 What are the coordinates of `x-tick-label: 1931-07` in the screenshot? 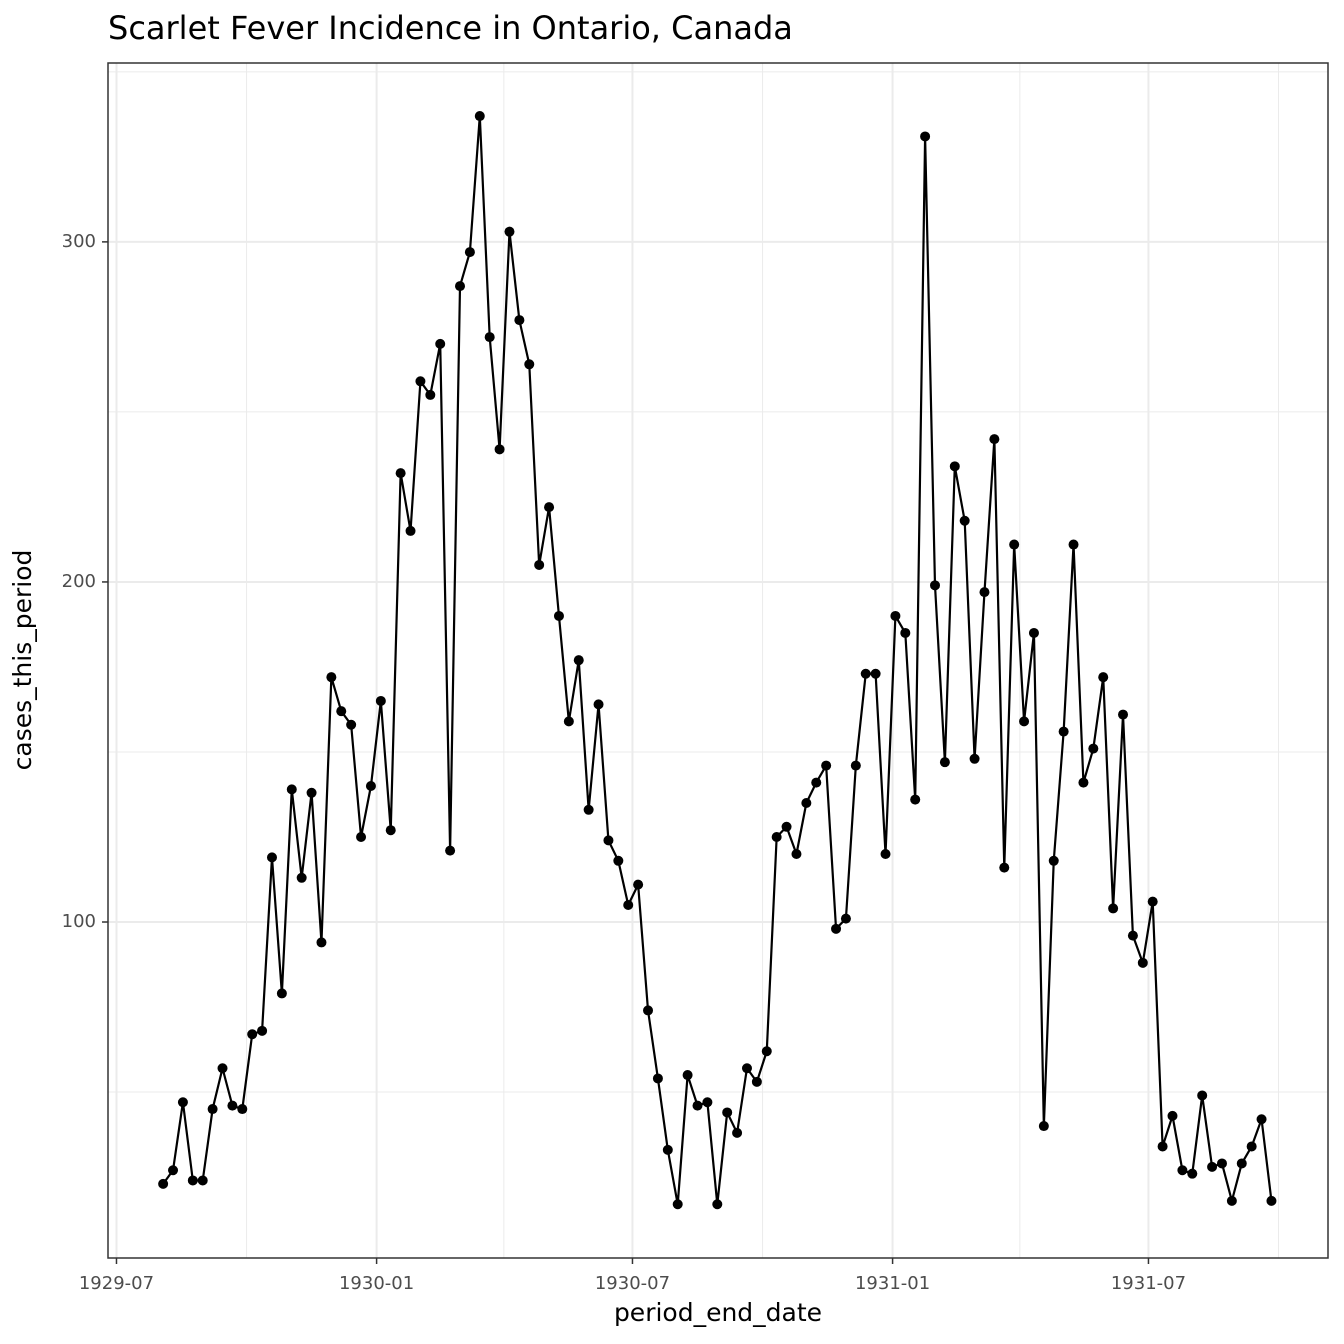 It's located at (1148, 1283).